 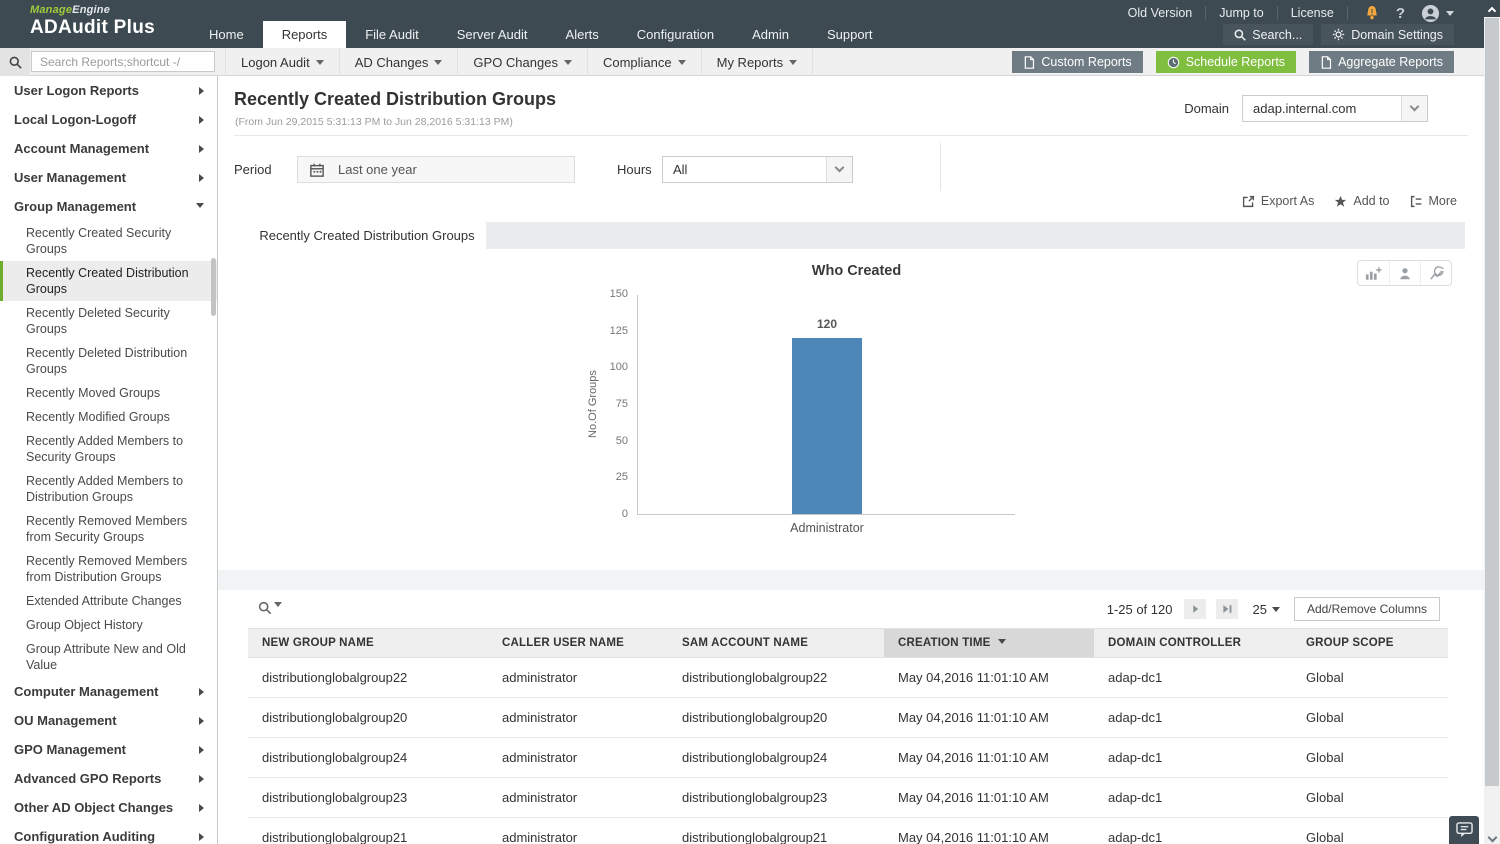 I want to click on column-header-creation-time: CREATION TIME, so click(x=989, y=643).